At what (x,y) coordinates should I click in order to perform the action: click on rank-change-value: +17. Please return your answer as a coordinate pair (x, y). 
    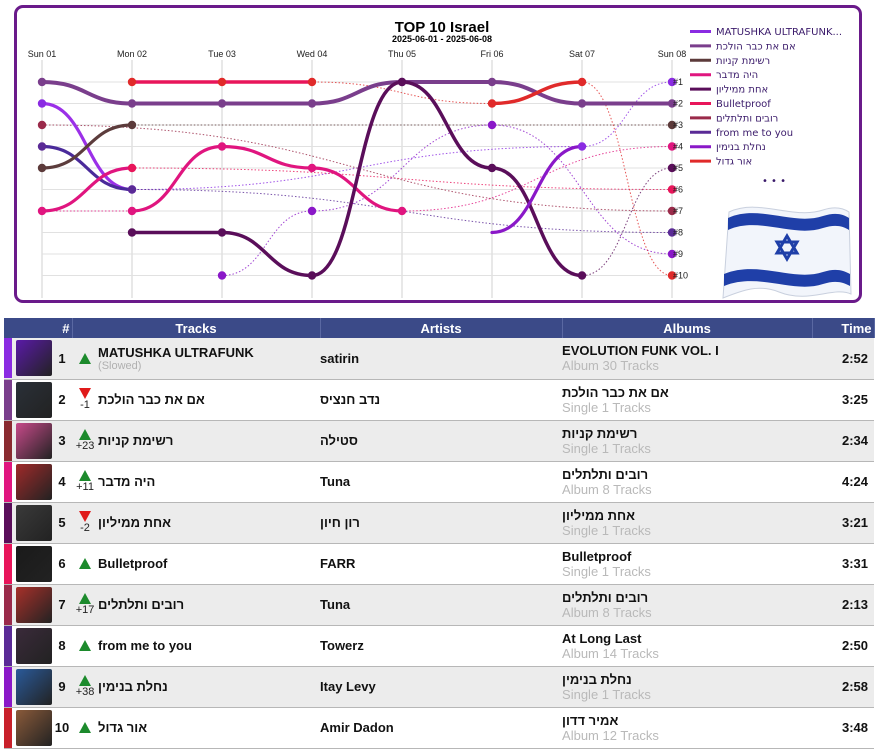
    Looking at the image, I should click on (85, 610).